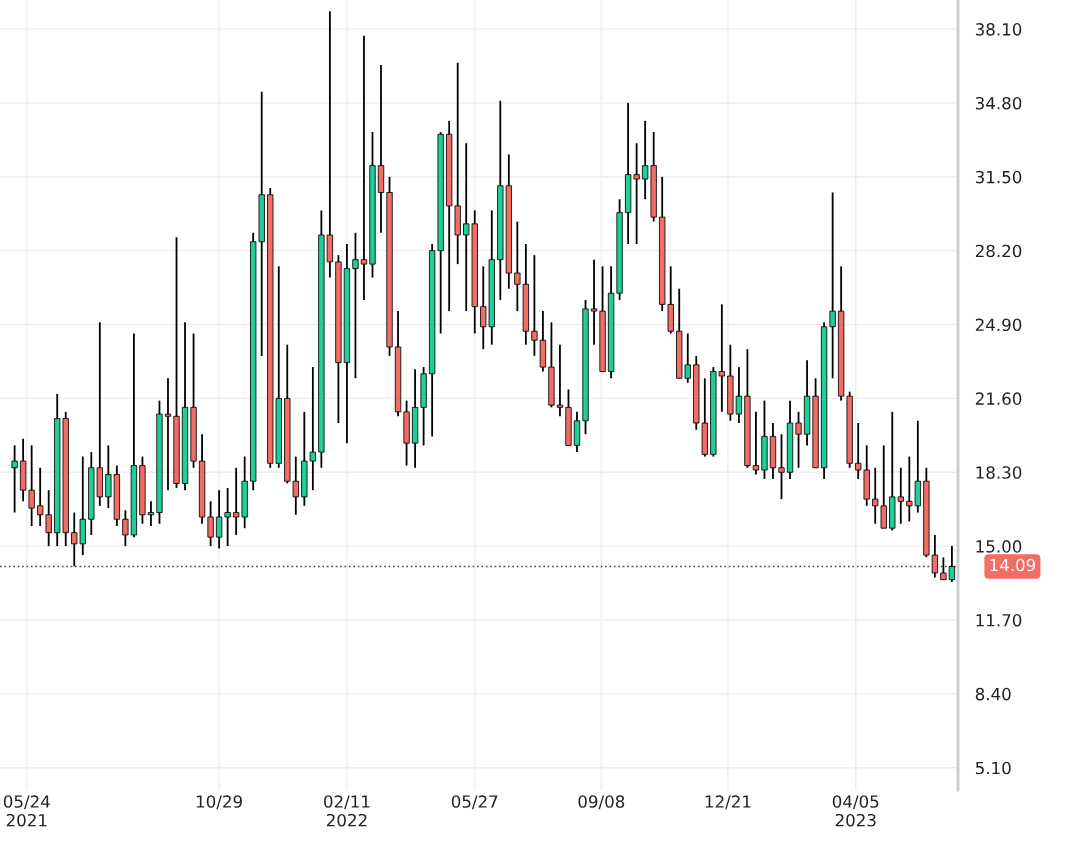 The image size is (1082, 856). What do you see at coordinates (993, 694) in the screenshot?
I see `y-tick-label: 8.40` at bounding box center [993, 694].